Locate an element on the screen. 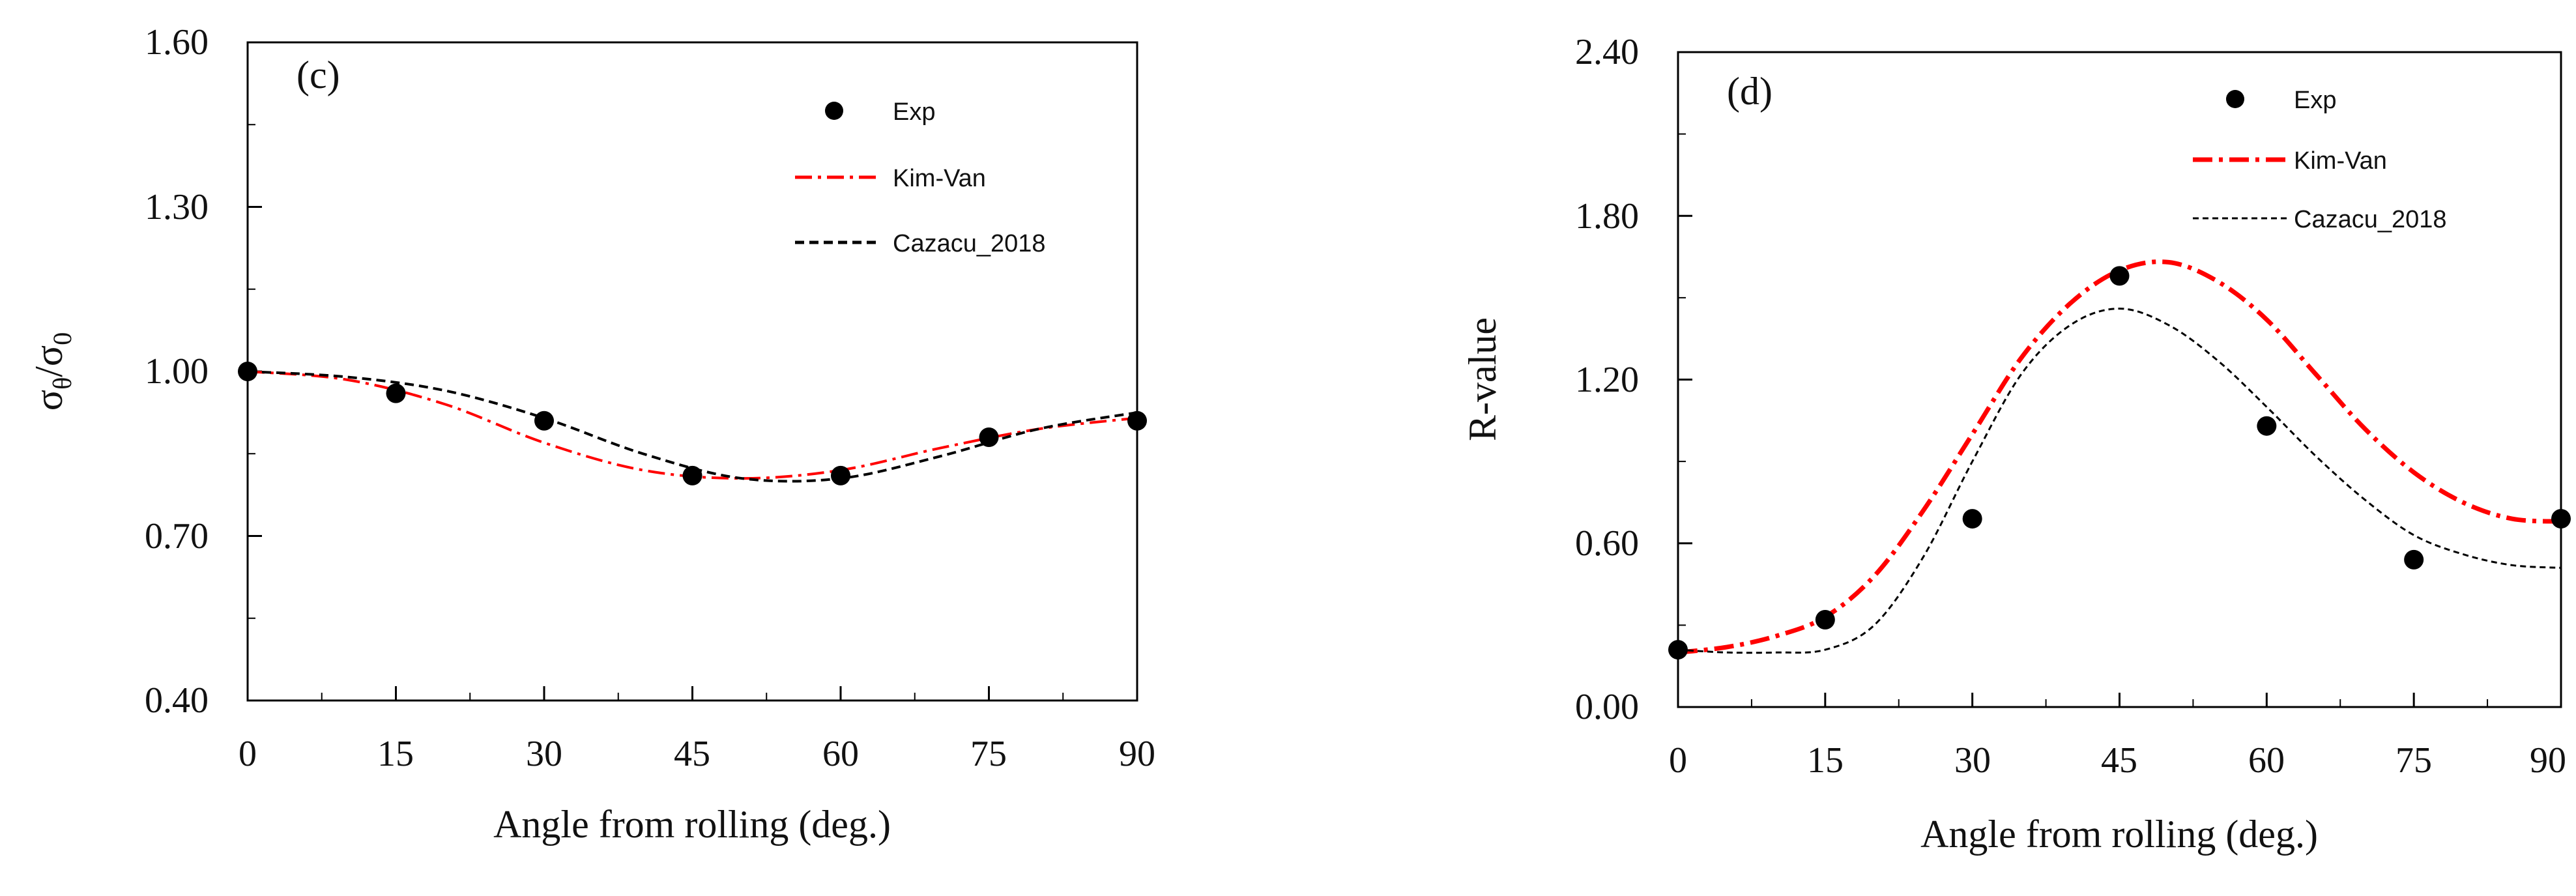  xtick-label-d-6: 90 is located at coordinates (2548, 760).